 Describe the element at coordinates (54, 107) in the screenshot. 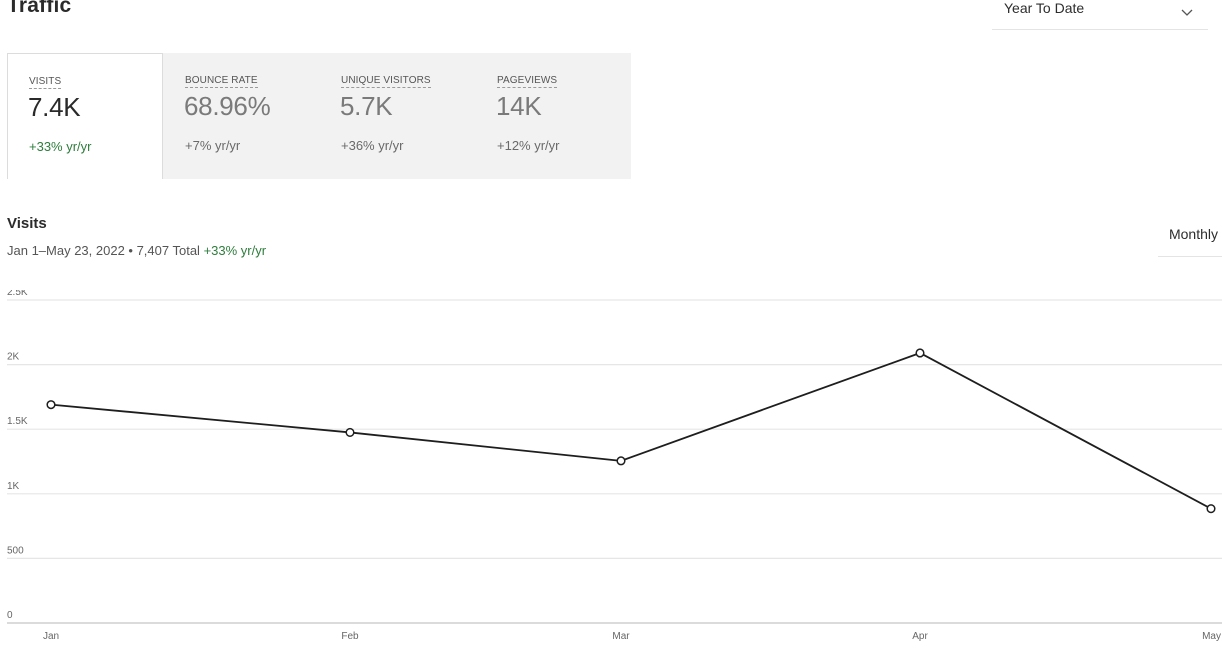

I see `metric-value: 7.4K` at that location.